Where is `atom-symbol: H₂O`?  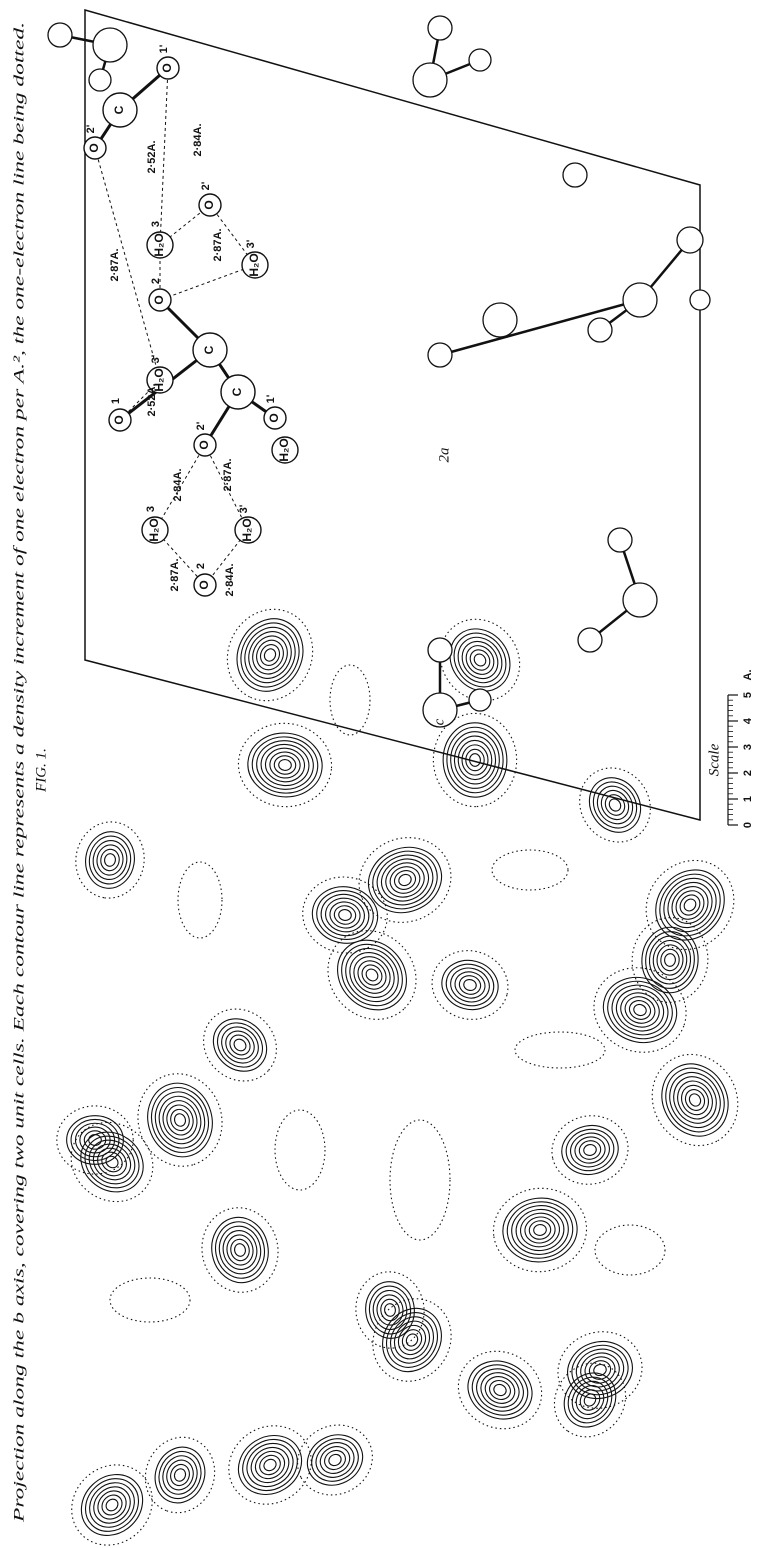
atom-symbol: H₂O is located at coordinates (254, 264).